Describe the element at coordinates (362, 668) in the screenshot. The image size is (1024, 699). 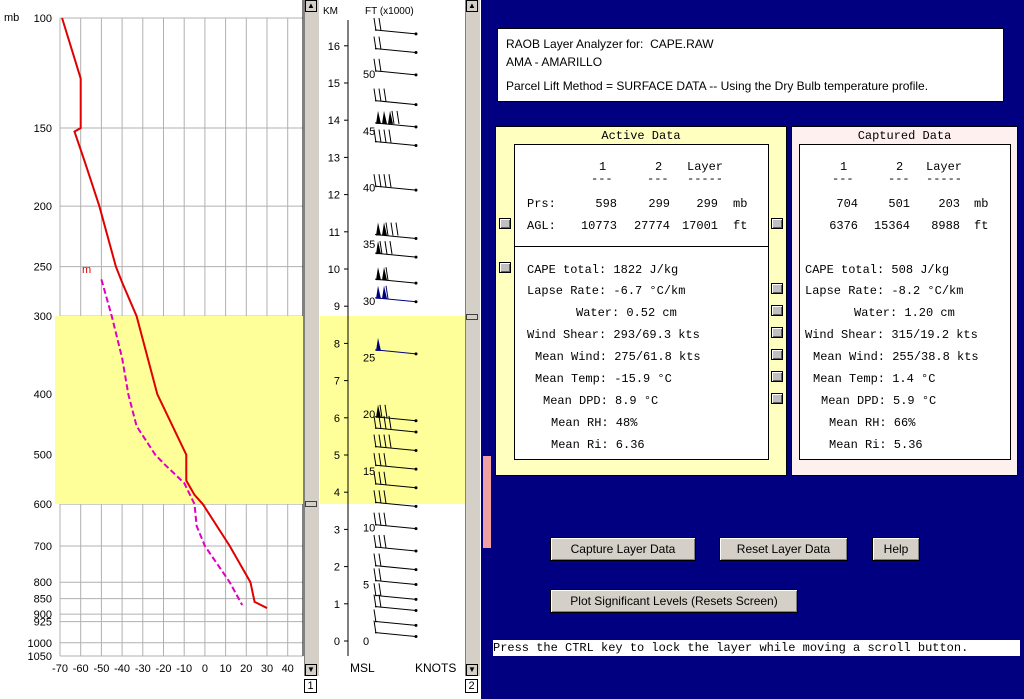
I see `msl-label: MSL` at that location.